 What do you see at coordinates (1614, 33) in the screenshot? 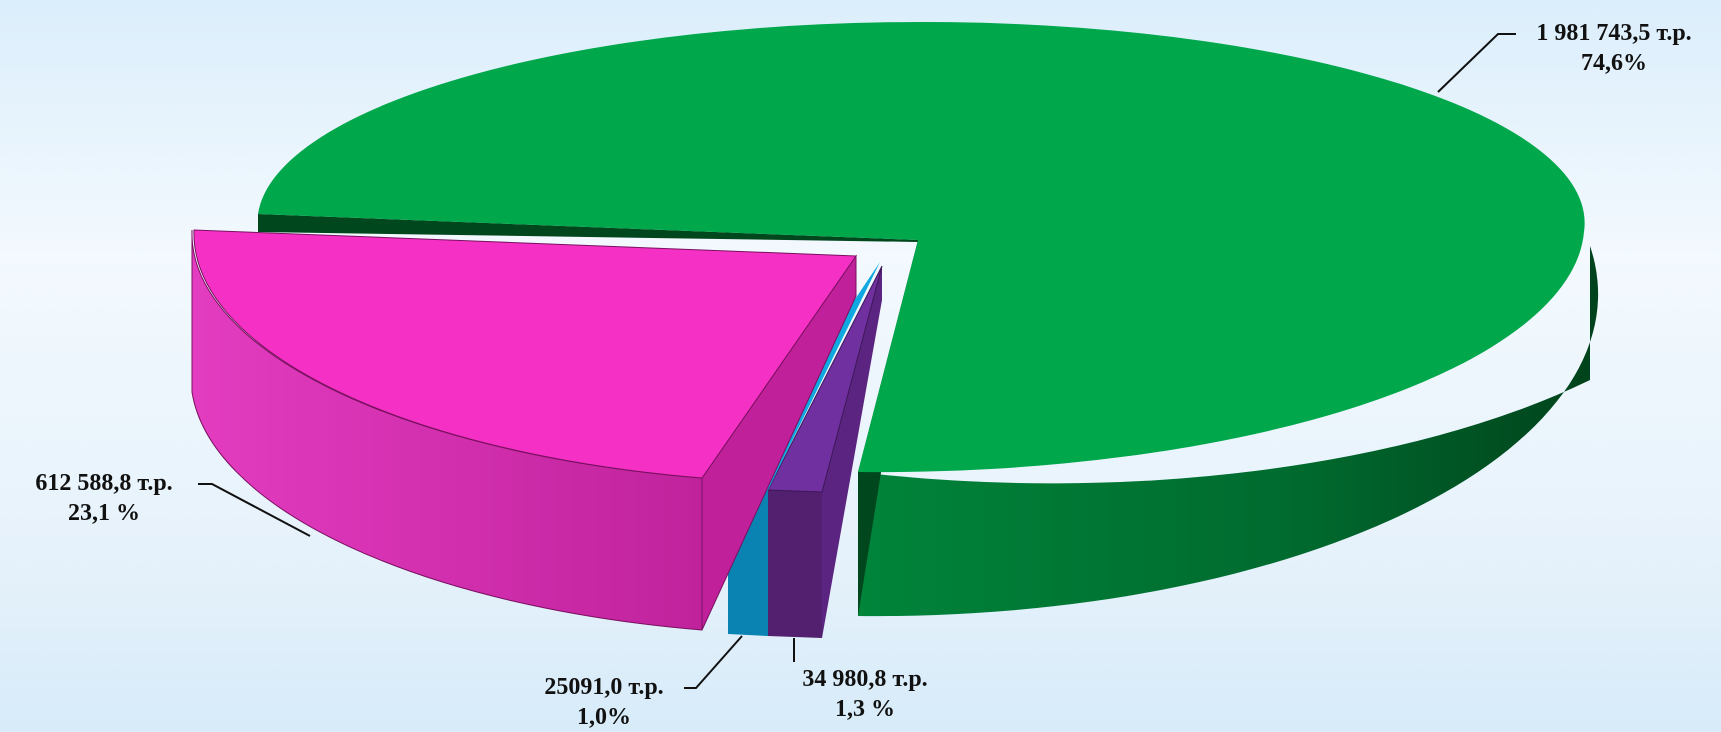
I see `data-label-0-value: 1 981 743,5 т.р.` at bounding box center [1614, 33].